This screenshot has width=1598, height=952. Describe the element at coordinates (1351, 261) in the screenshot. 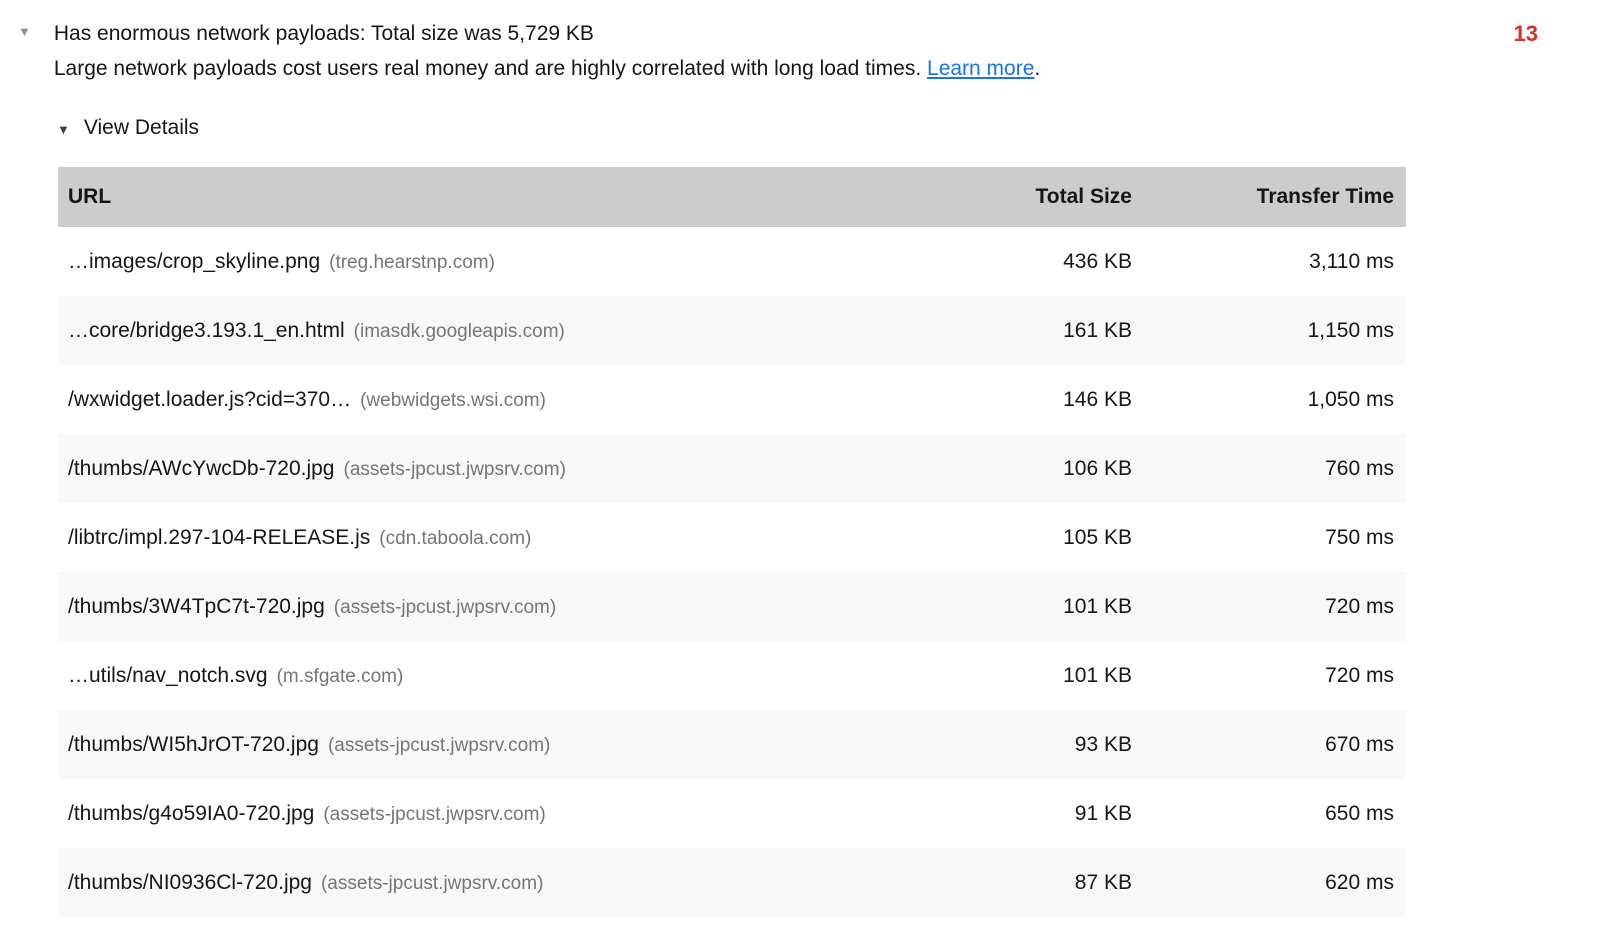

I see `resource-transfer-time: 3,110 ms` at that location.